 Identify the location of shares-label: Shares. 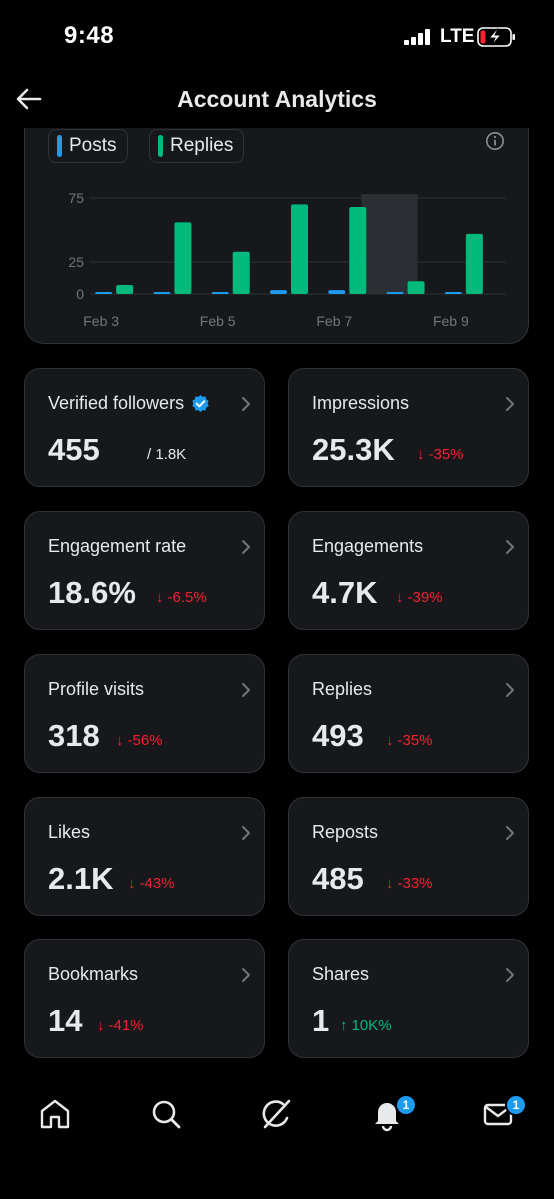
(341, 974).